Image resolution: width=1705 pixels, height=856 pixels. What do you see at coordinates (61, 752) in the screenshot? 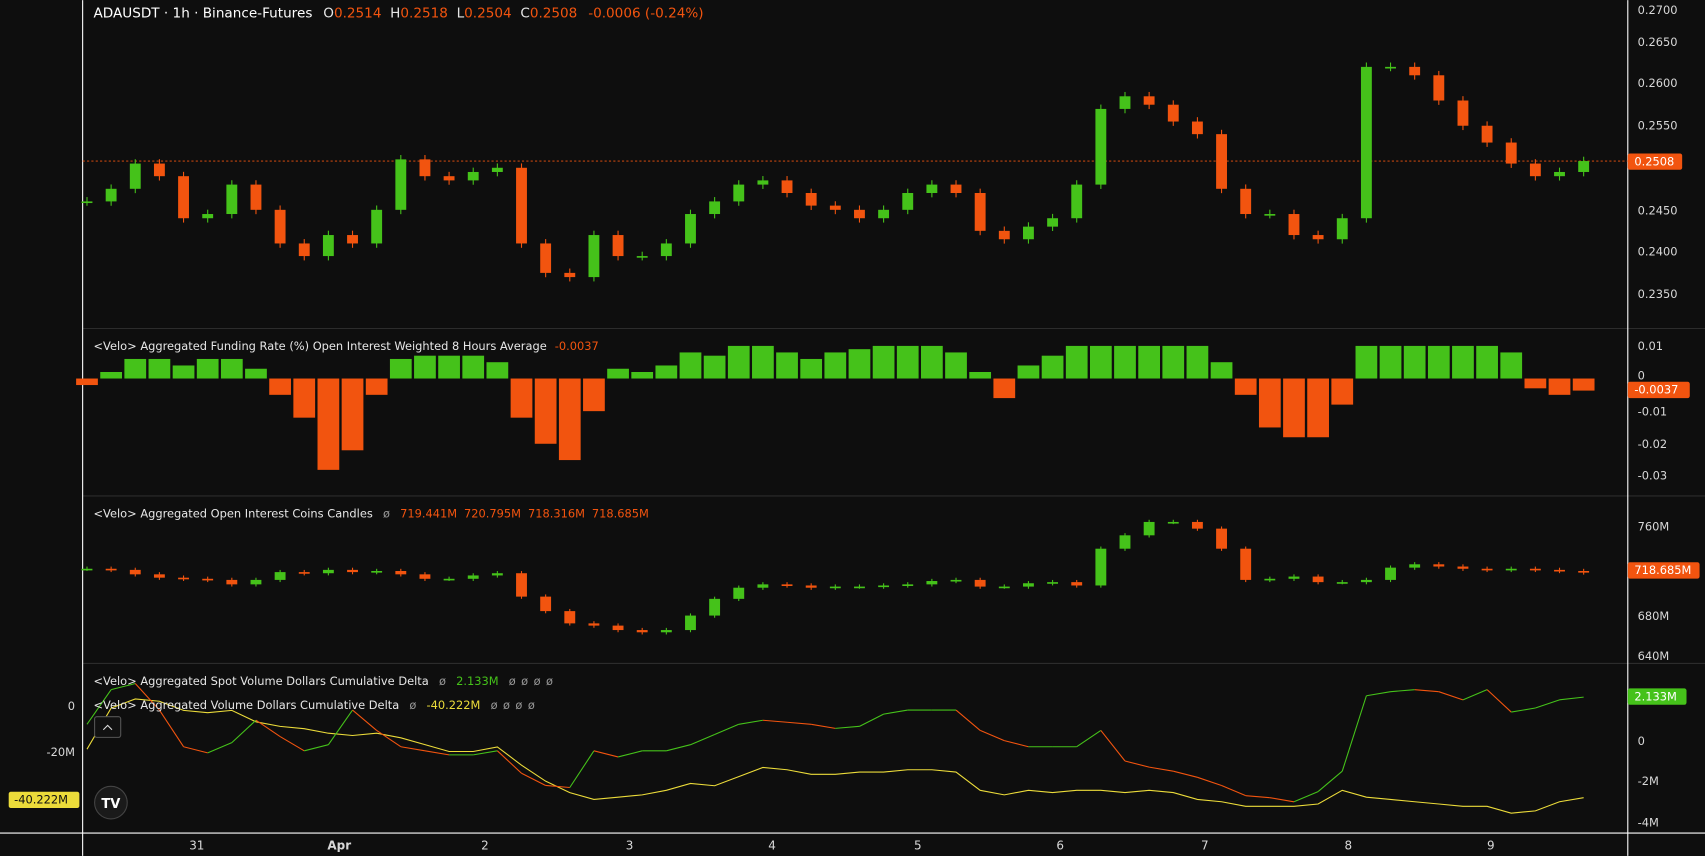
I see `all-cvd-tick: -20M` at bounding box center [61, 752].